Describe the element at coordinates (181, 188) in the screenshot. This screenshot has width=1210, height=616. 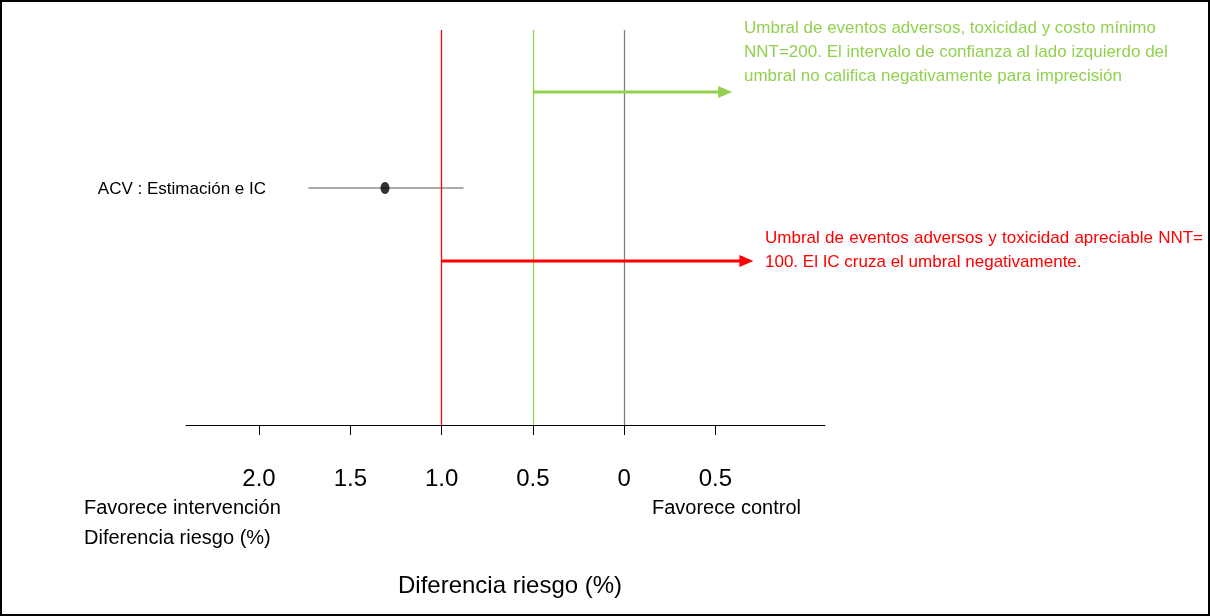
I see `y-tick-label: ACV : Estimación e IC` at that location.